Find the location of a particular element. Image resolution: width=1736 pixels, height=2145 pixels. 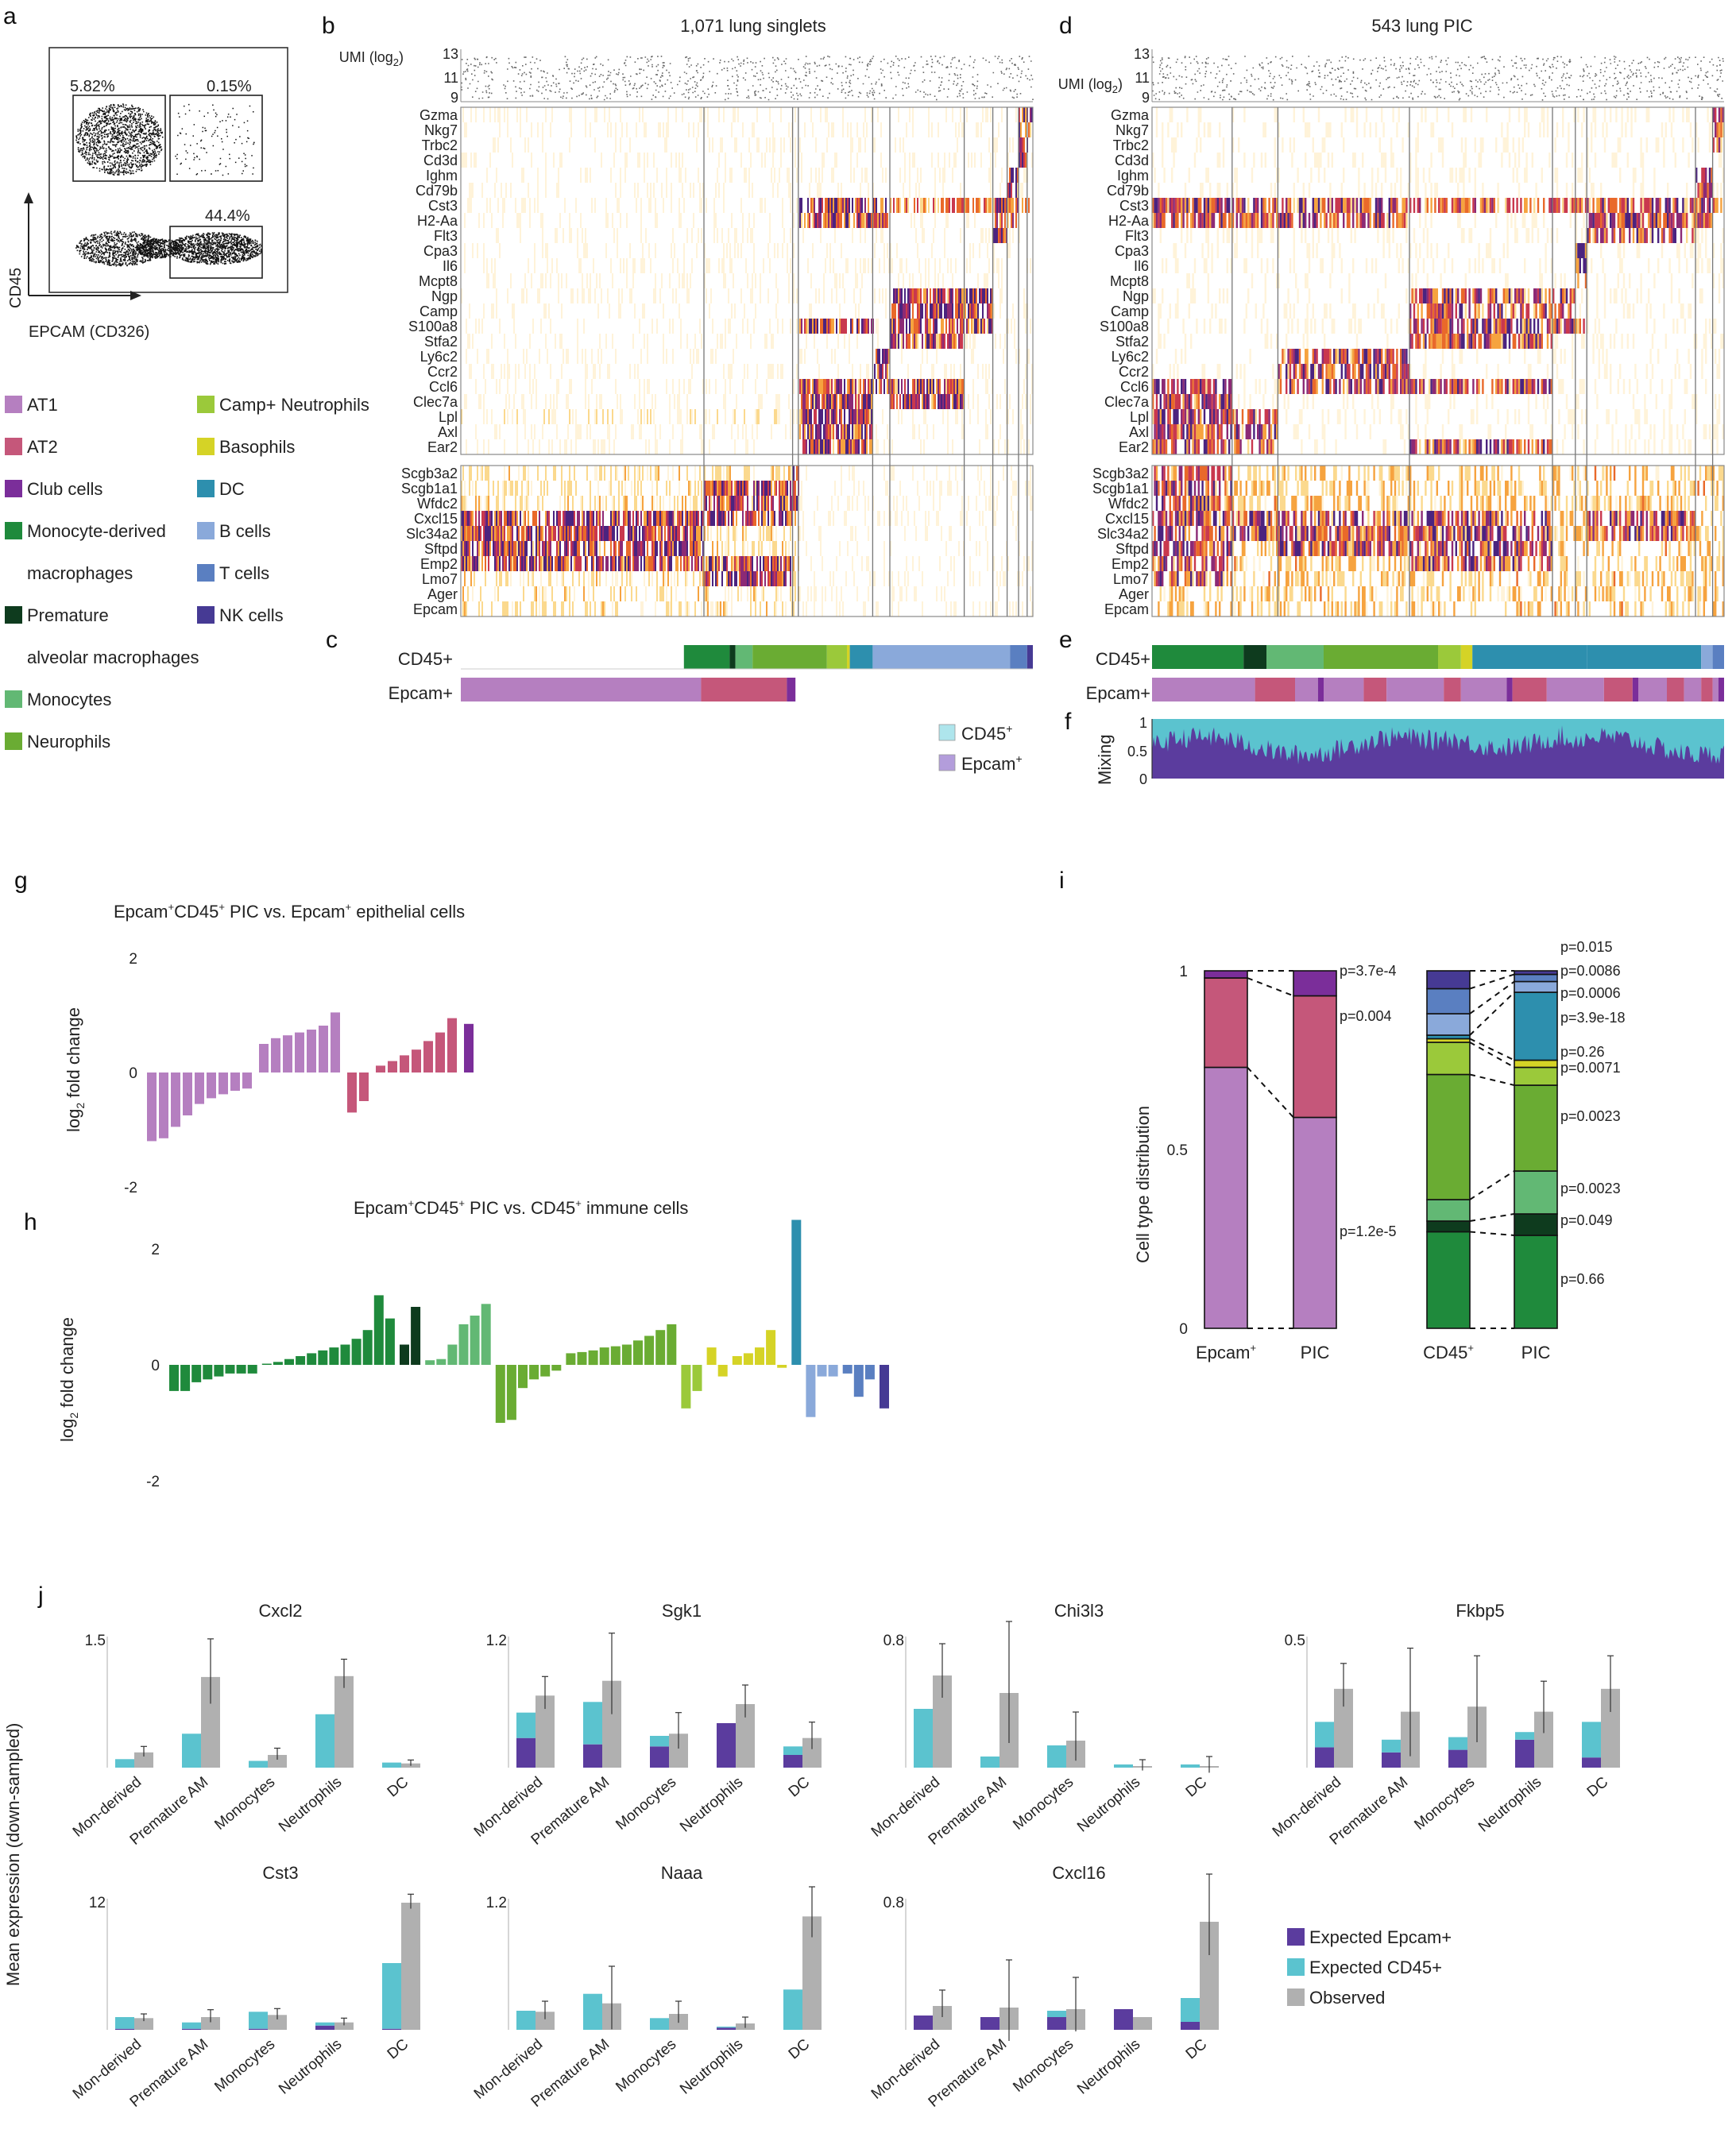

legend-label: Monocytes is located at coordinates (69, 699).